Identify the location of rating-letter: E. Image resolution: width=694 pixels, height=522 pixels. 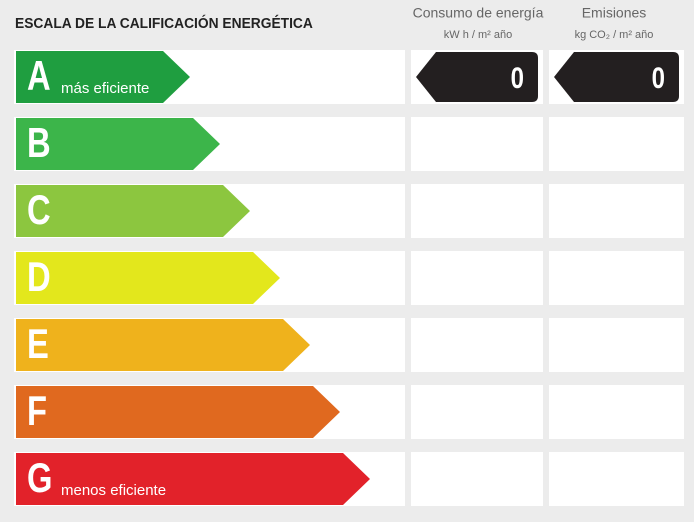
(38, 343).